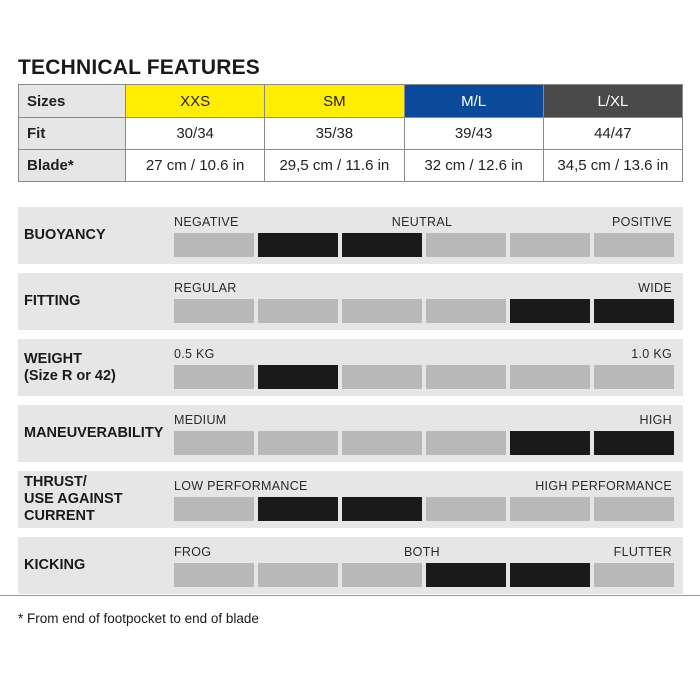 The image size is (700, 700). What do you see at coordinates (350, 595) in the screenshot?
I see `divider` at bounding box center [350, 595].